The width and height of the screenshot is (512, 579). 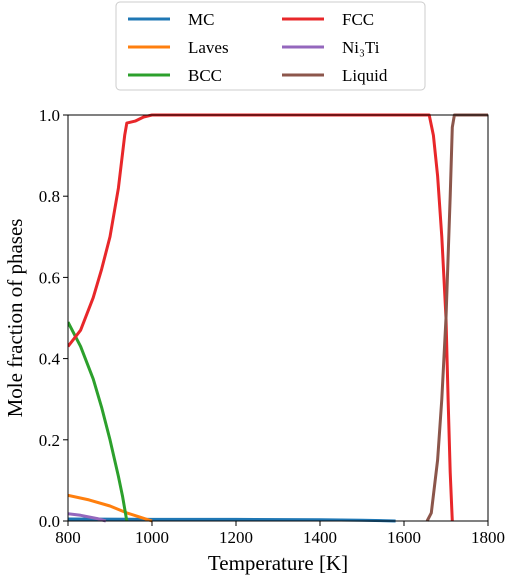 I want to click on series-line-laves, so click(x=110, y=508).